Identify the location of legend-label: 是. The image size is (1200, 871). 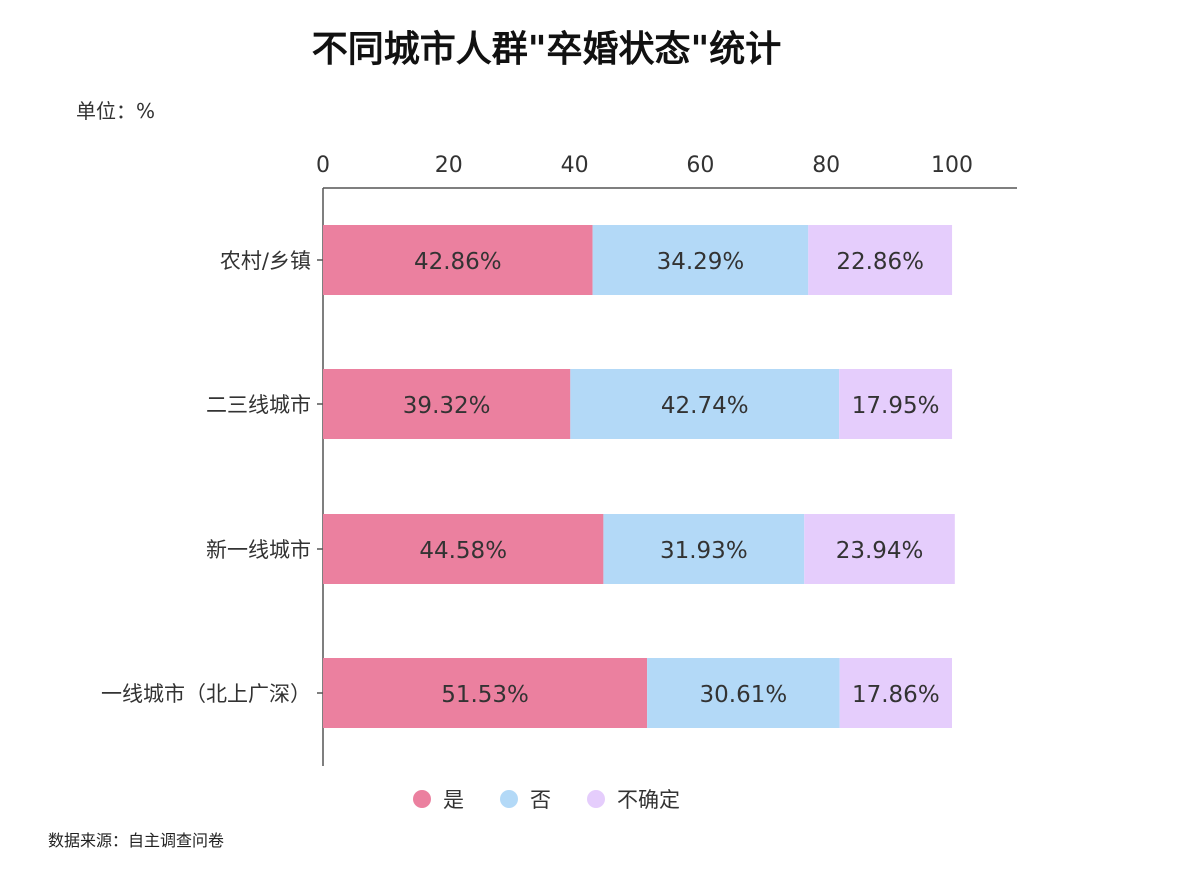
(453, 800).